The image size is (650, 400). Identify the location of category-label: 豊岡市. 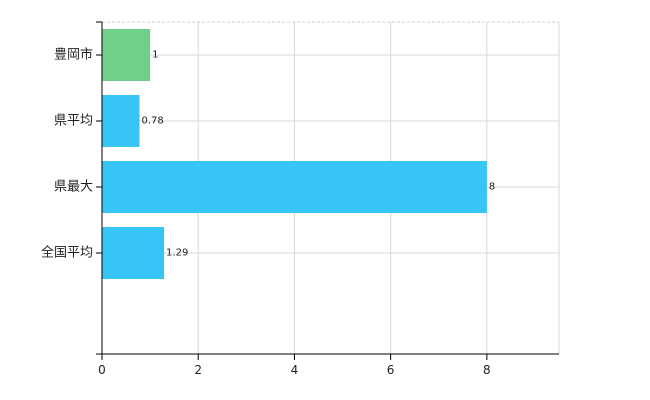
(73, 55).